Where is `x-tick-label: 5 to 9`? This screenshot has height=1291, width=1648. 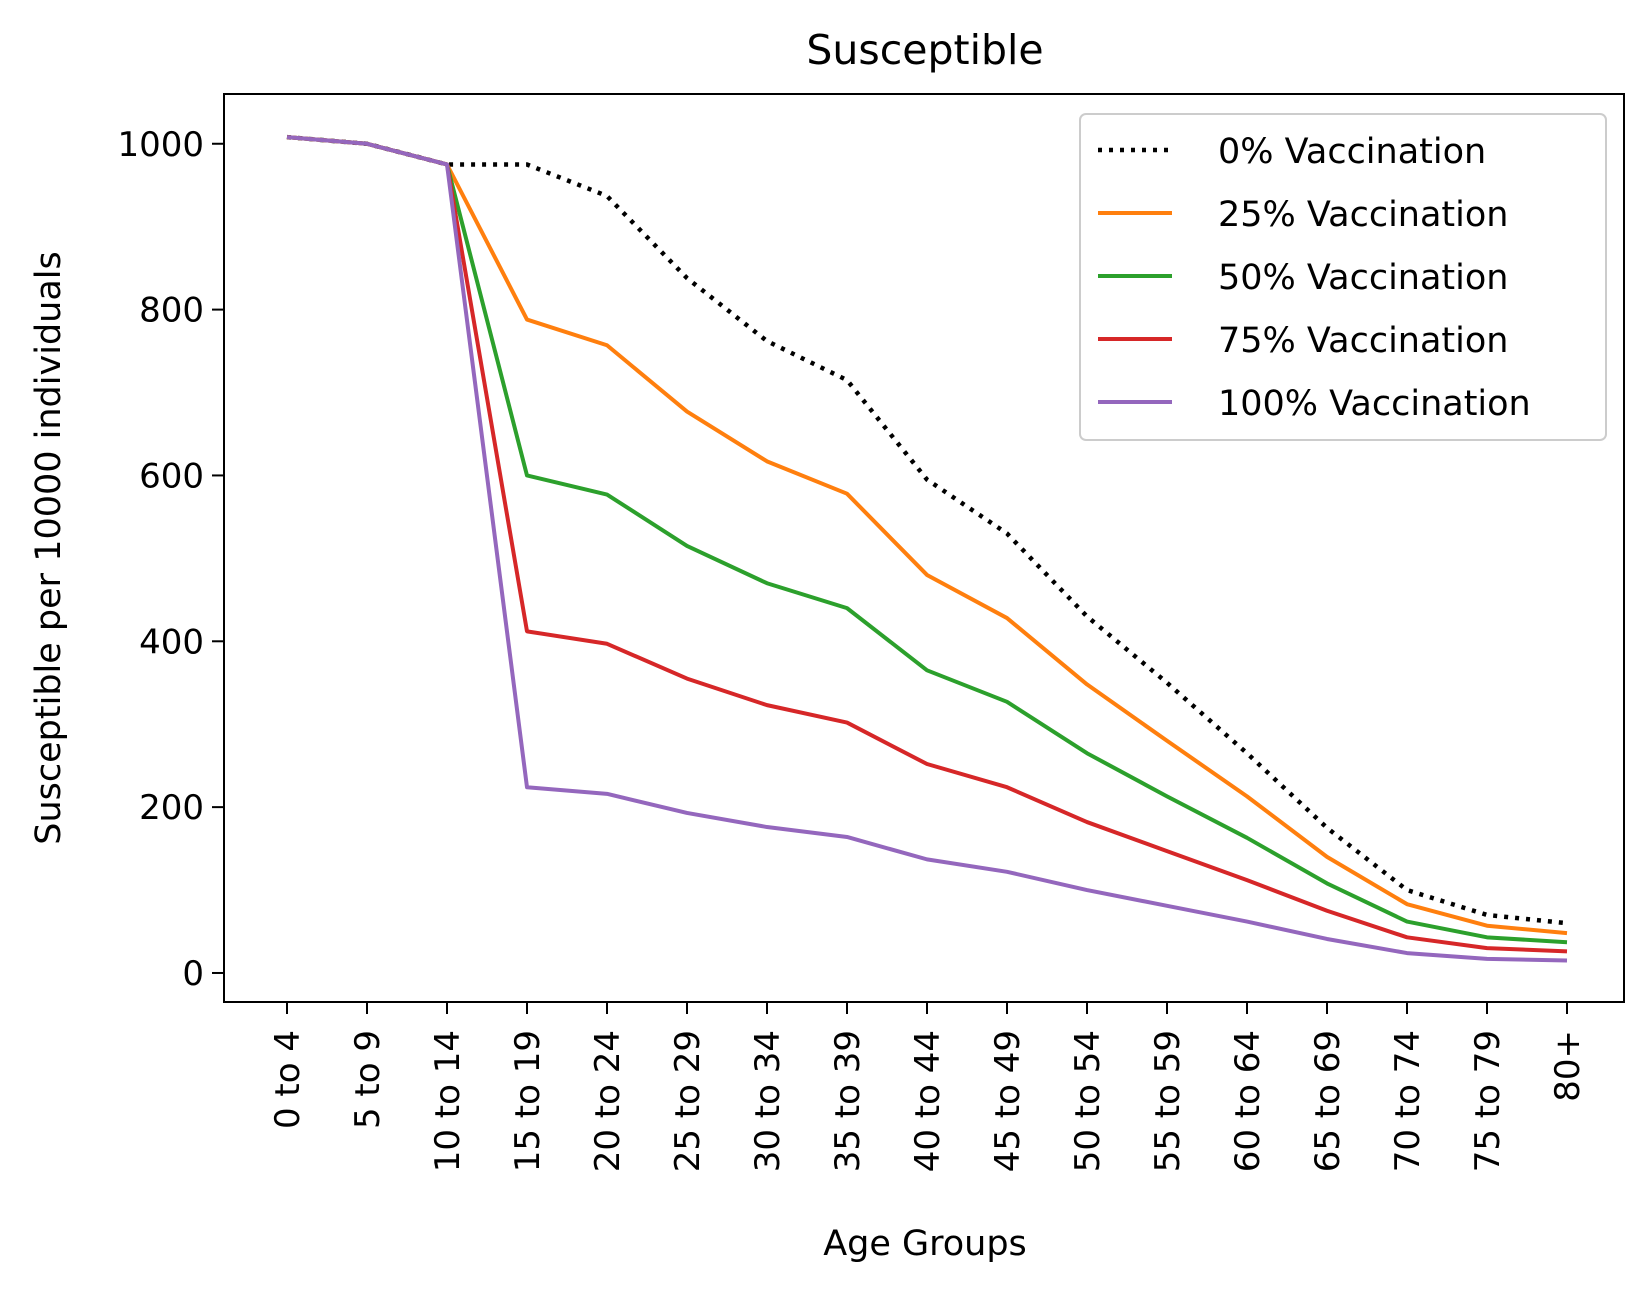
x-tick-label: 5 to 9 is located at coordinates (368, 1079).